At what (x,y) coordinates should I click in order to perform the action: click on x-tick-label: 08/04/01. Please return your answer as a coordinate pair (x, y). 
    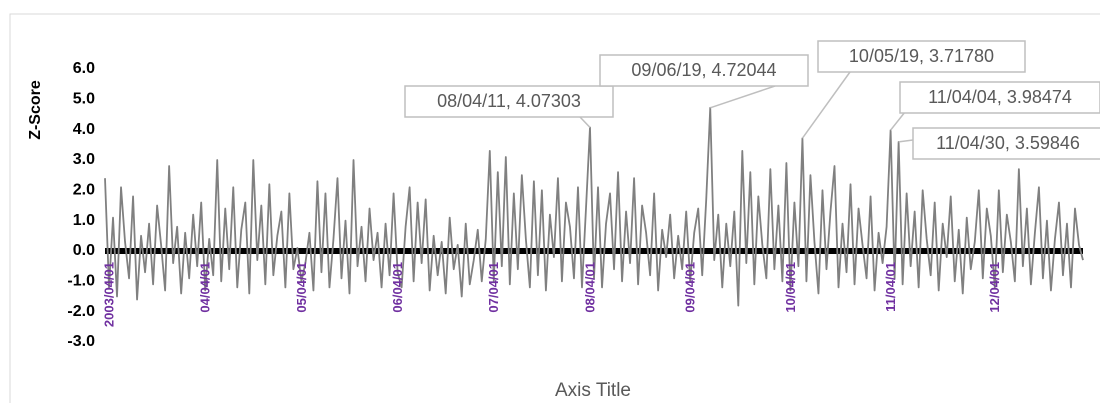
    Looking at the image, I should click on (589, 287).